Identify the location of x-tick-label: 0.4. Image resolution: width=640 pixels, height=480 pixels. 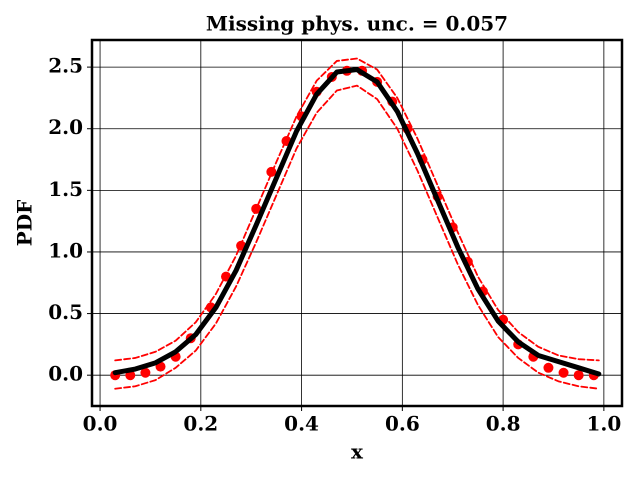
(301, 424).